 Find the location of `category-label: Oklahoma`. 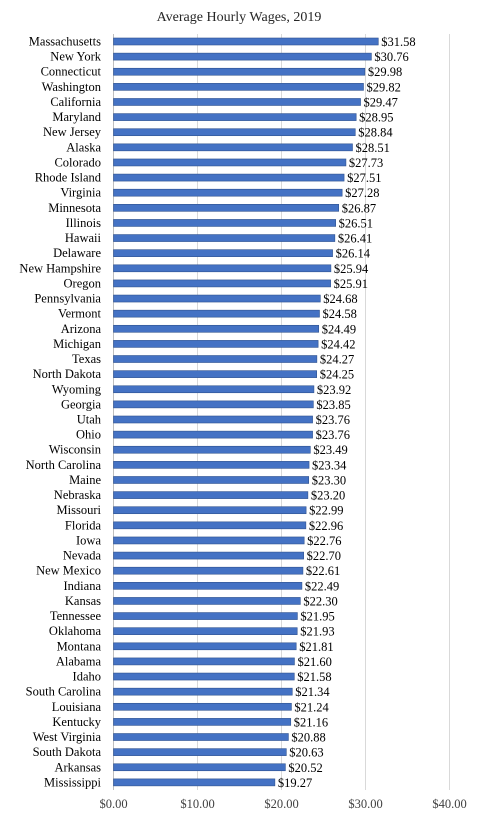

category-label: Oklahoma is located at coordinates (75, 631).